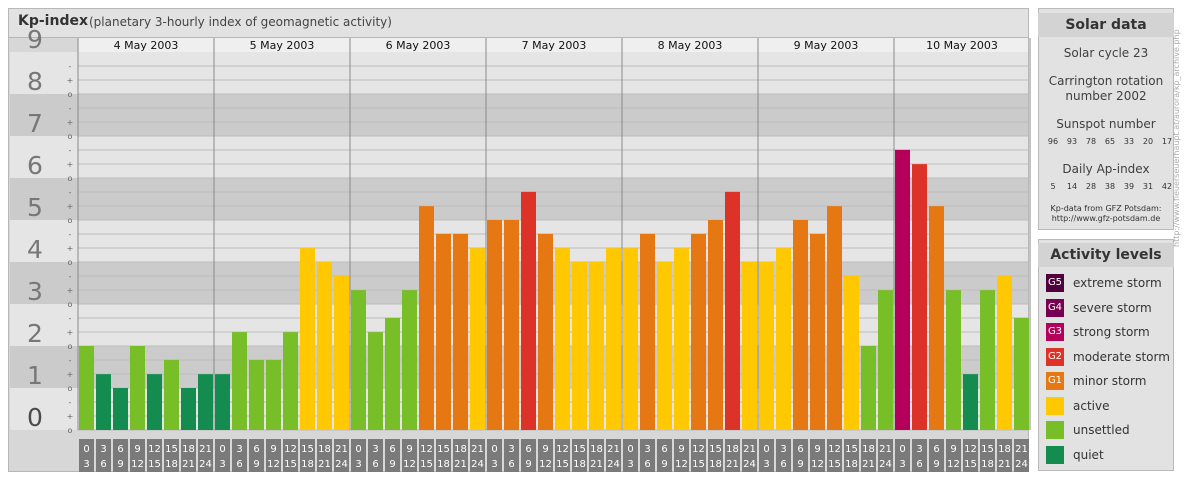  I want to click on interval-end-label: 12, so click(273, 464).